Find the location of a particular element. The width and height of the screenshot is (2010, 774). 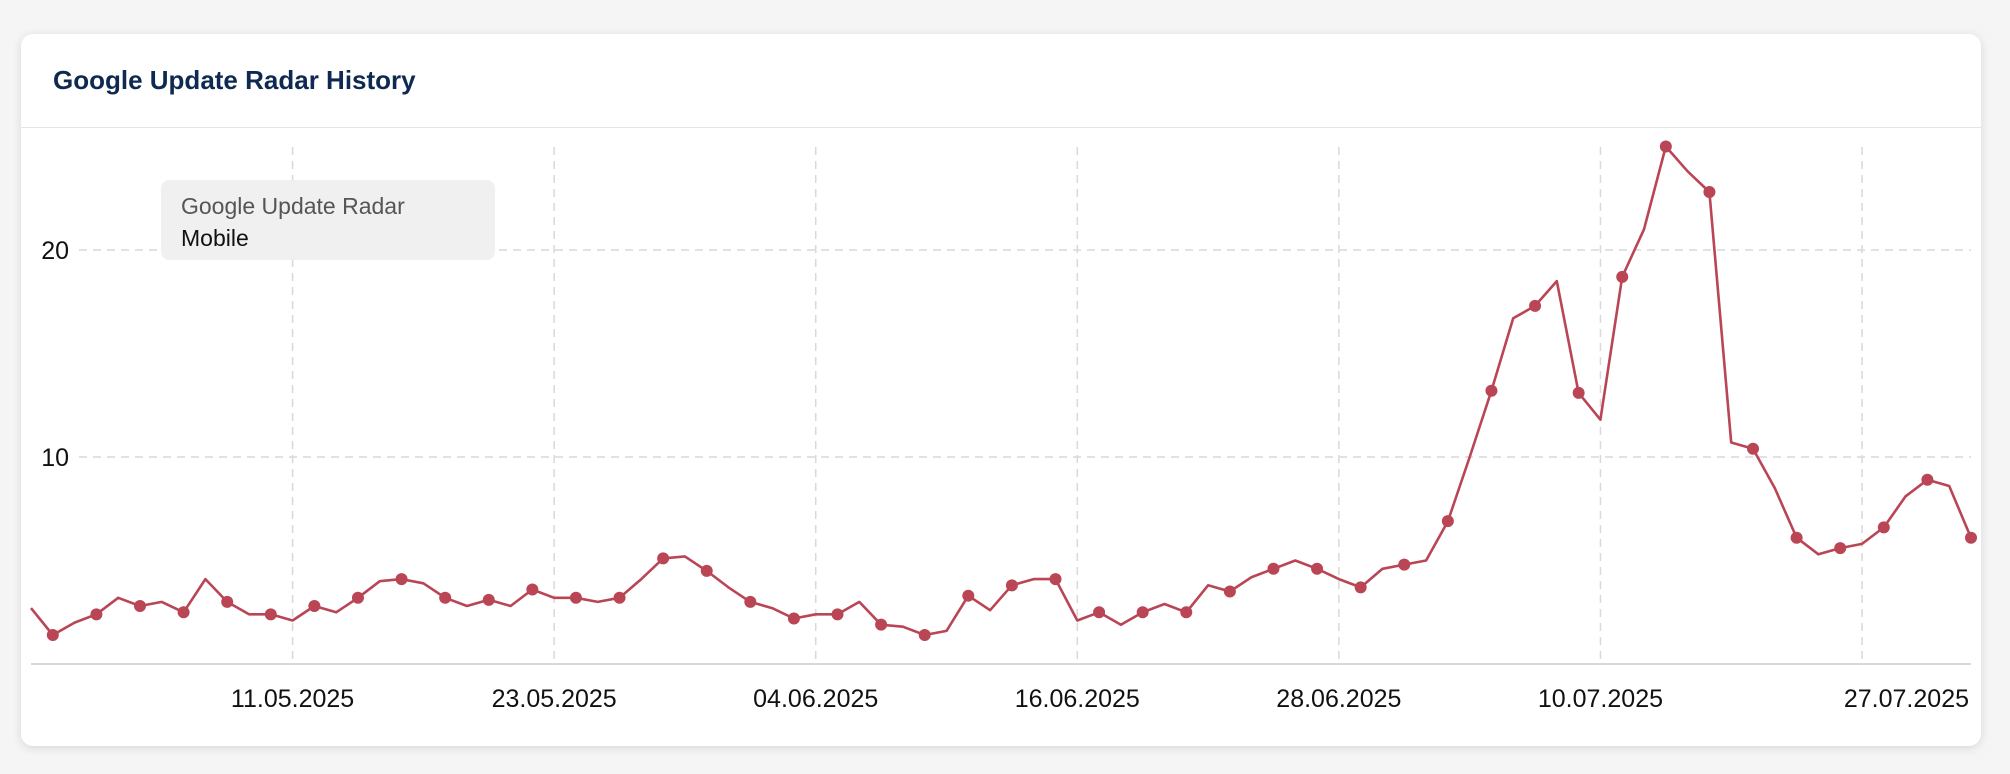

x-tick-label: 28.06.2025 is located at coordinates (1338, 699).